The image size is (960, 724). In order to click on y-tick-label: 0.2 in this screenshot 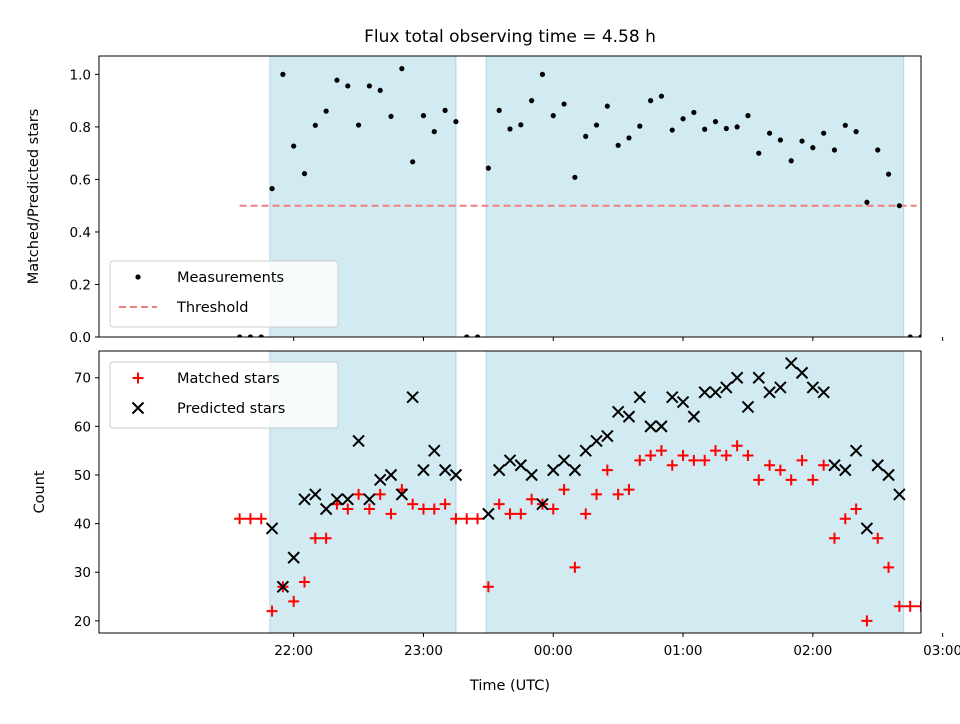, I will do `click(80, 285)`.